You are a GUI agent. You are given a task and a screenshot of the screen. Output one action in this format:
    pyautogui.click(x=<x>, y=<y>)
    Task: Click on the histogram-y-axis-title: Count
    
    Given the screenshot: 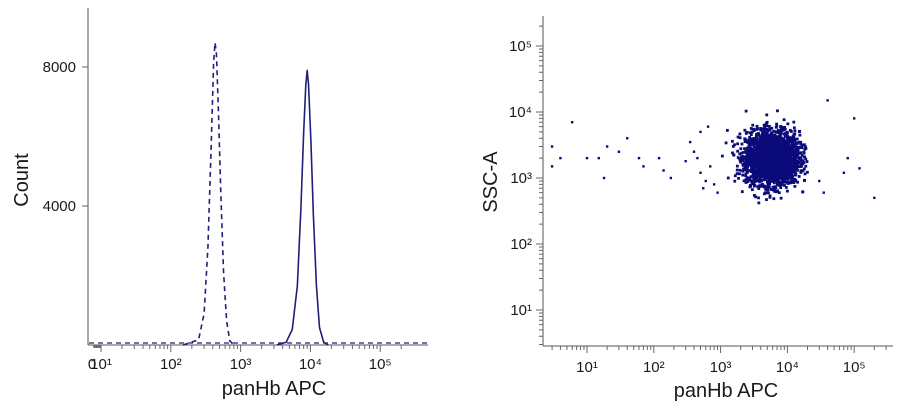 What is the action you would take?
    pyautogui.click(x=22, y=180)
    